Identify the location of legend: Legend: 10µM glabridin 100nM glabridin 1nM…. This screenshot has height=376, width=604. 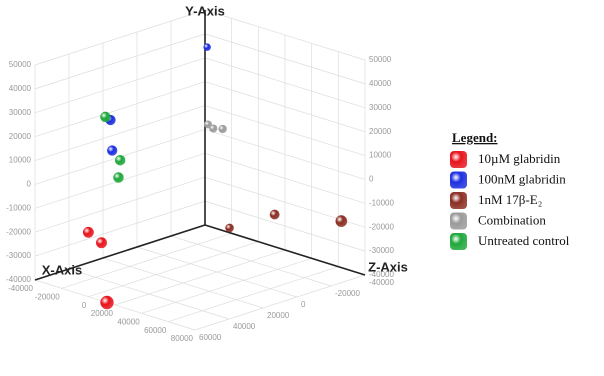
(510, 190).